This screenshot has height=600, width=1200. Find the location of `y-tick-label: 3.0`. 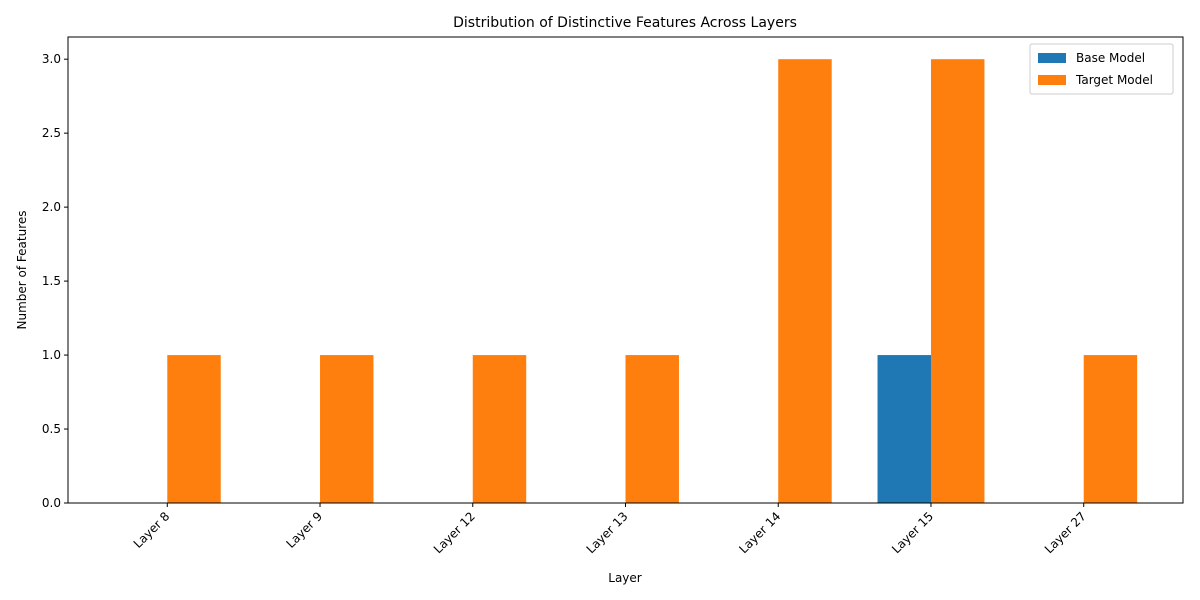

y-tick-label: 3.0 is located at coordinates (51, 59).